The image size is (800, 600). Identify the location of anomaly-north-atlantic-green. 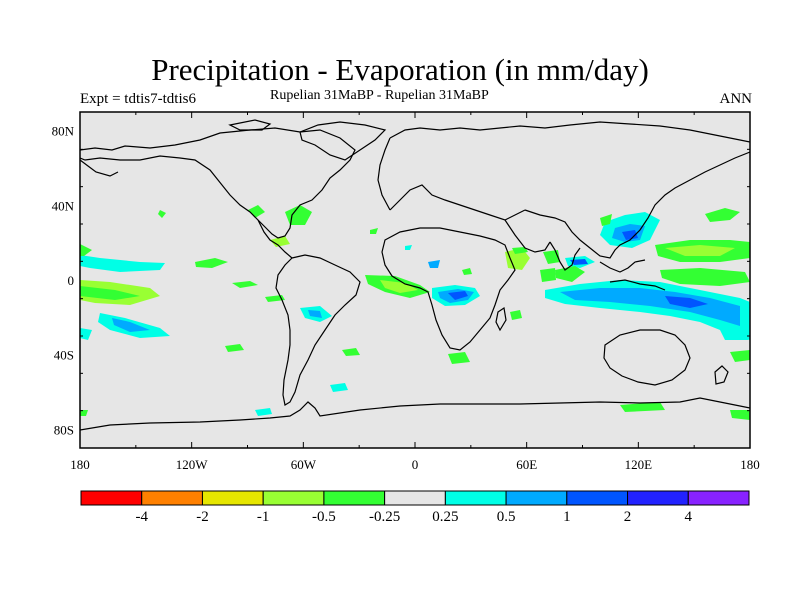
(374, 231).